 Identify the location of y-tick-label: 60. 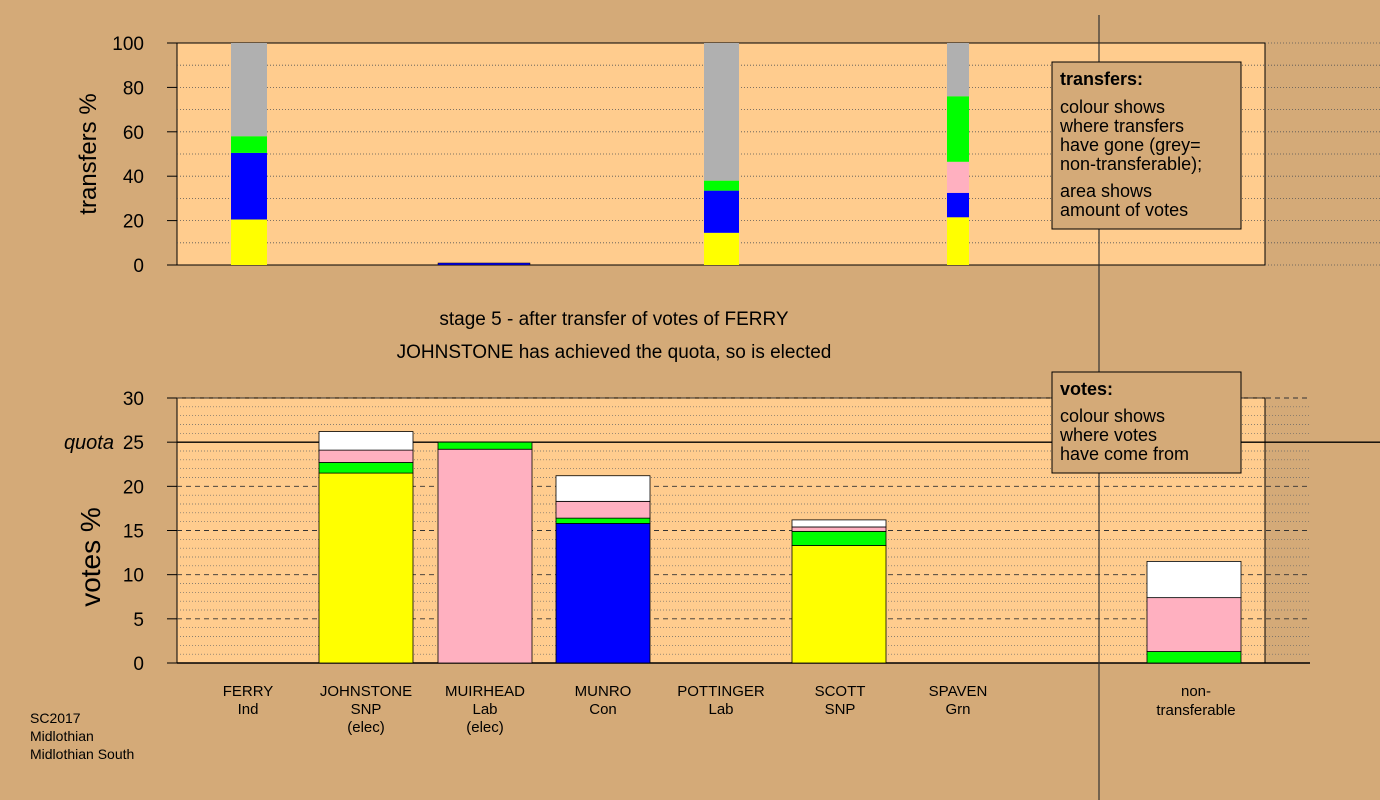
(133, 133).